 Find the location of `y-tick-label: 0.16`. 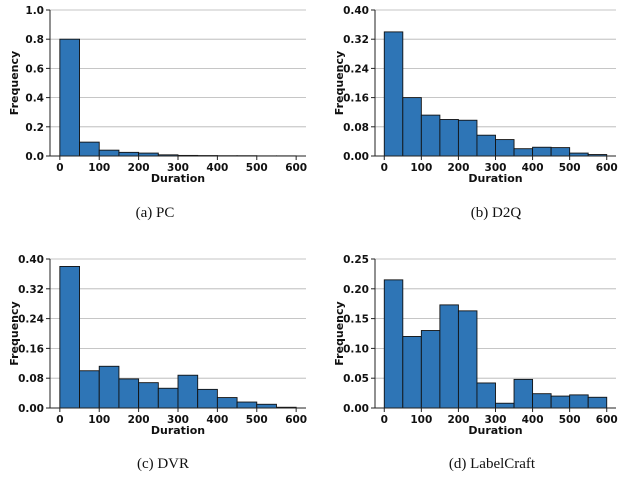

y-tick-label: 0.16 is located at coordinates (31, 349).